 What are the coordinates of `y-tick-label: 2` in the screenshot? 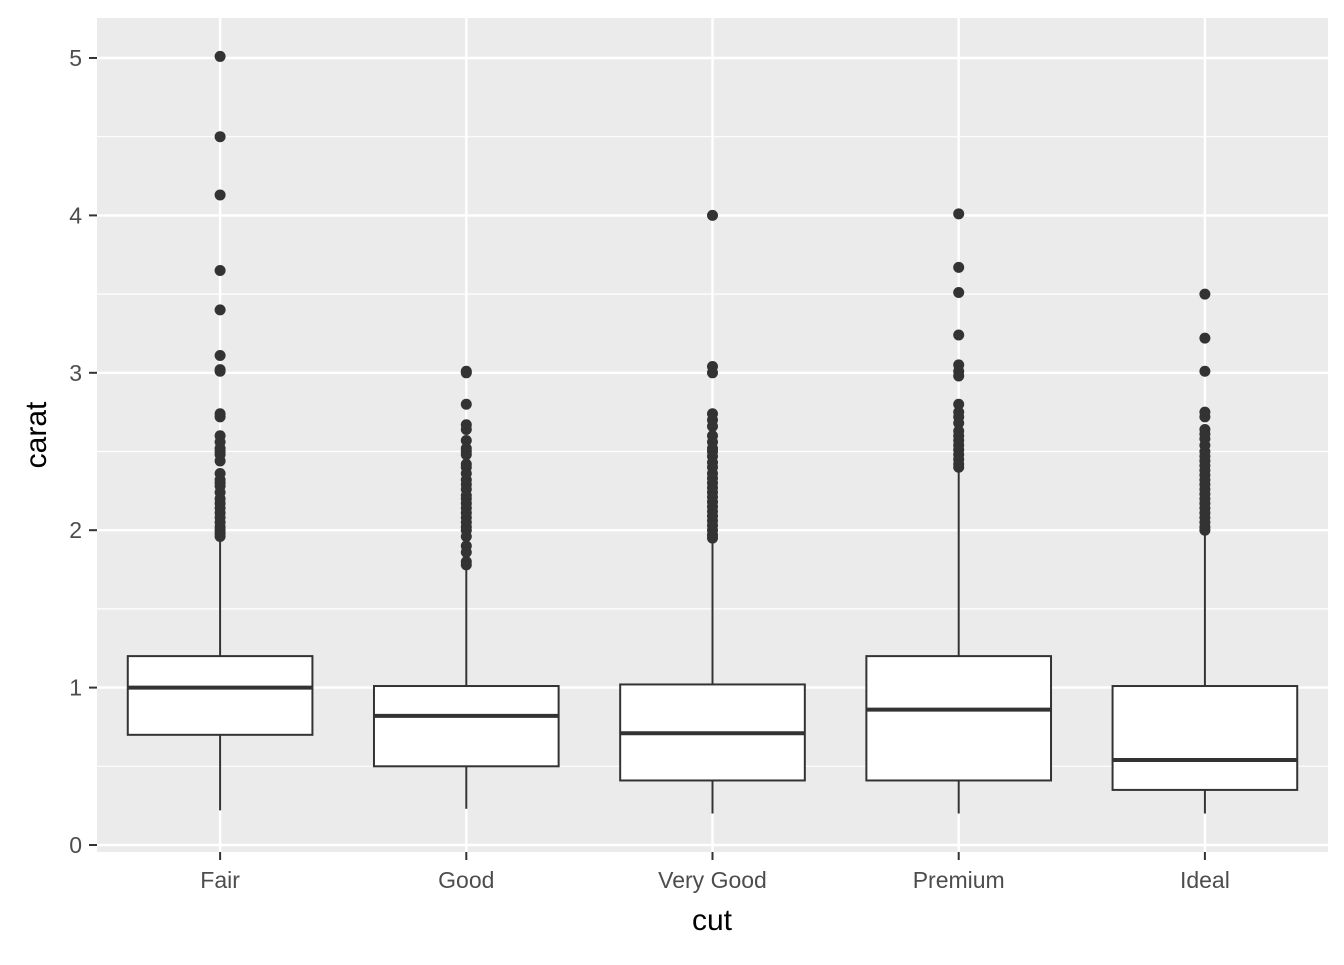 It's located at (75, 530).